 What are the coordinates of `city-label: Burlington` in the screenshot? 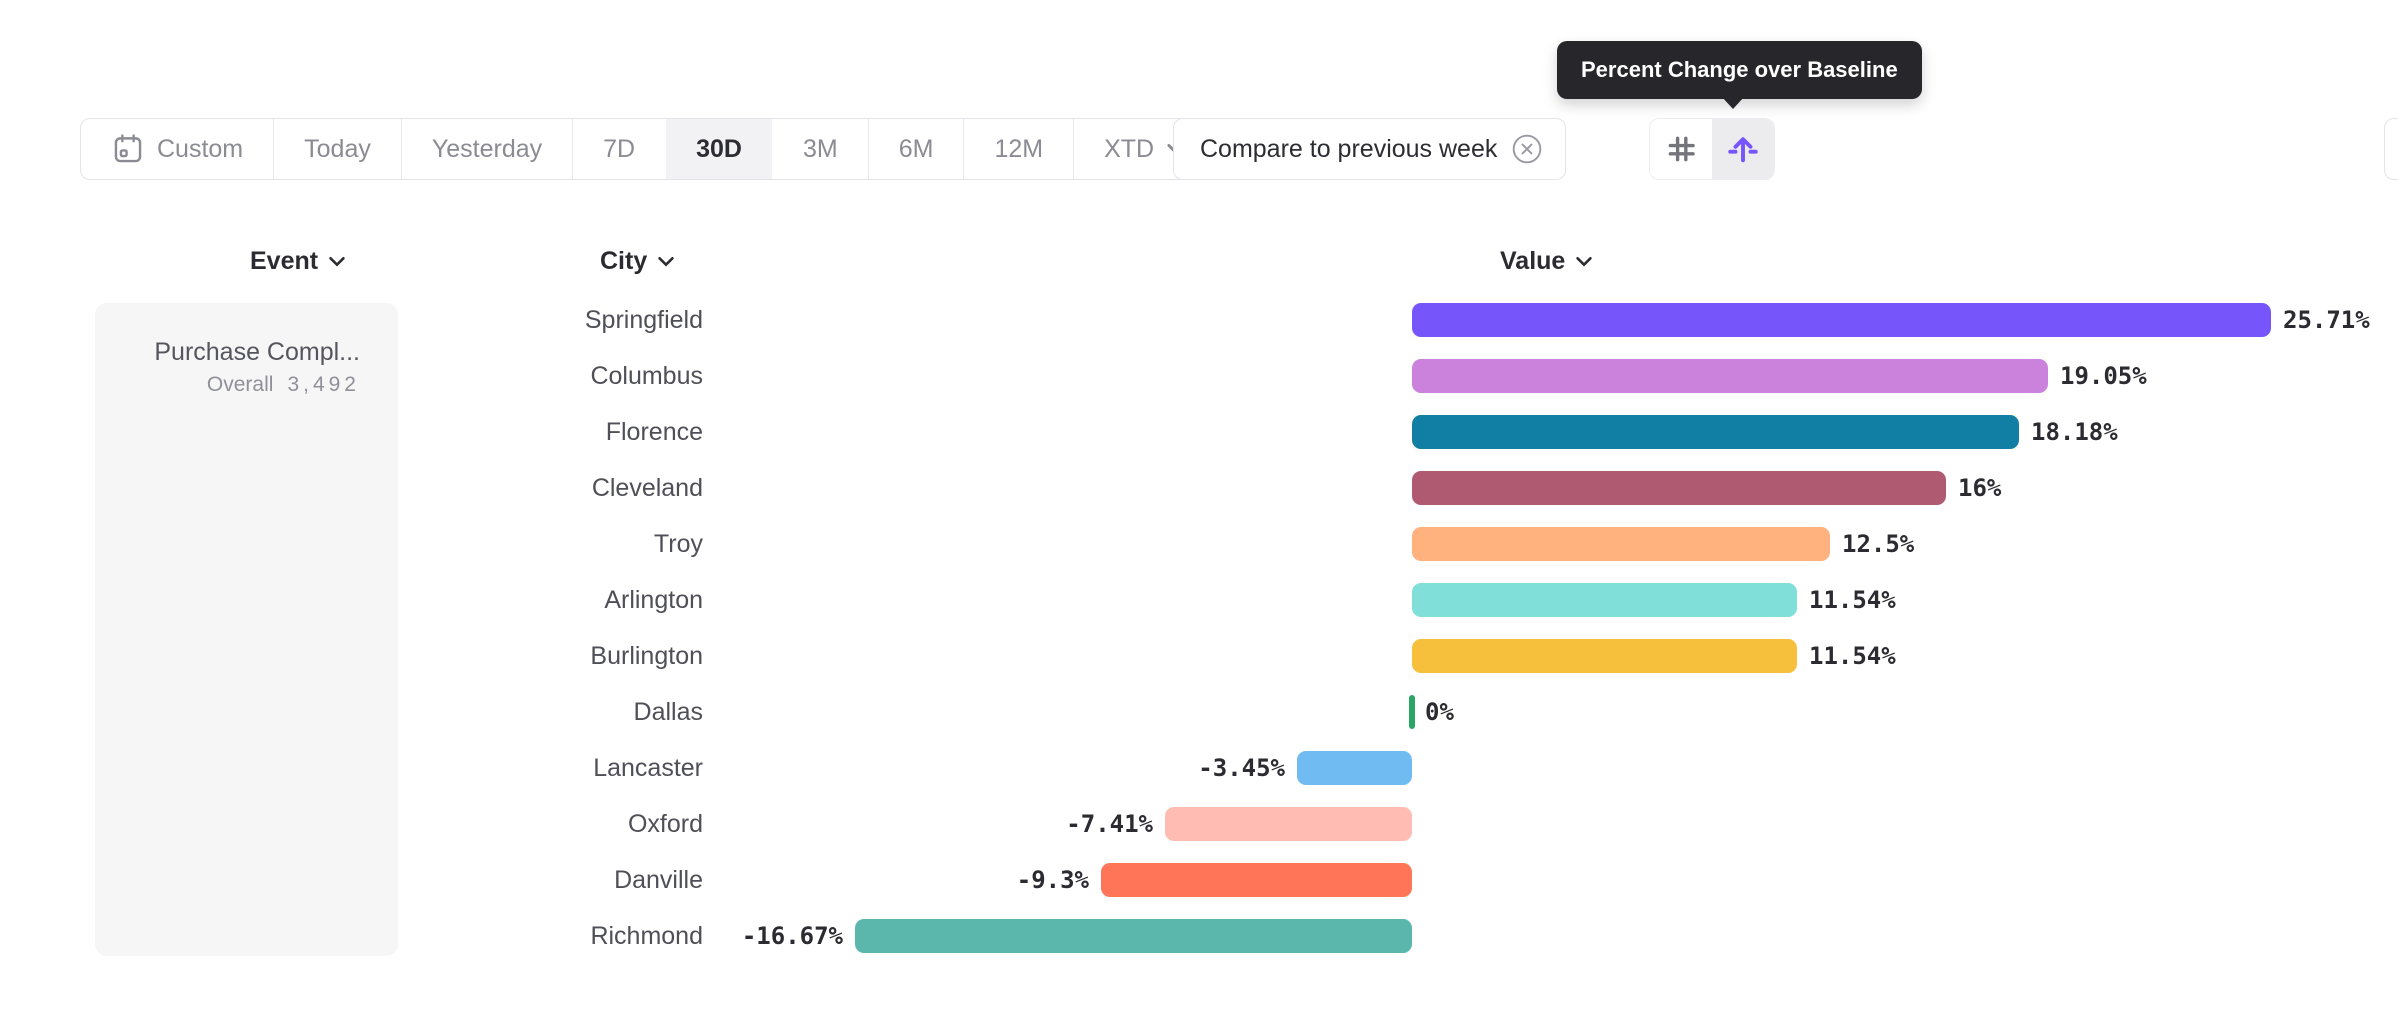 It's located at (646, 656).